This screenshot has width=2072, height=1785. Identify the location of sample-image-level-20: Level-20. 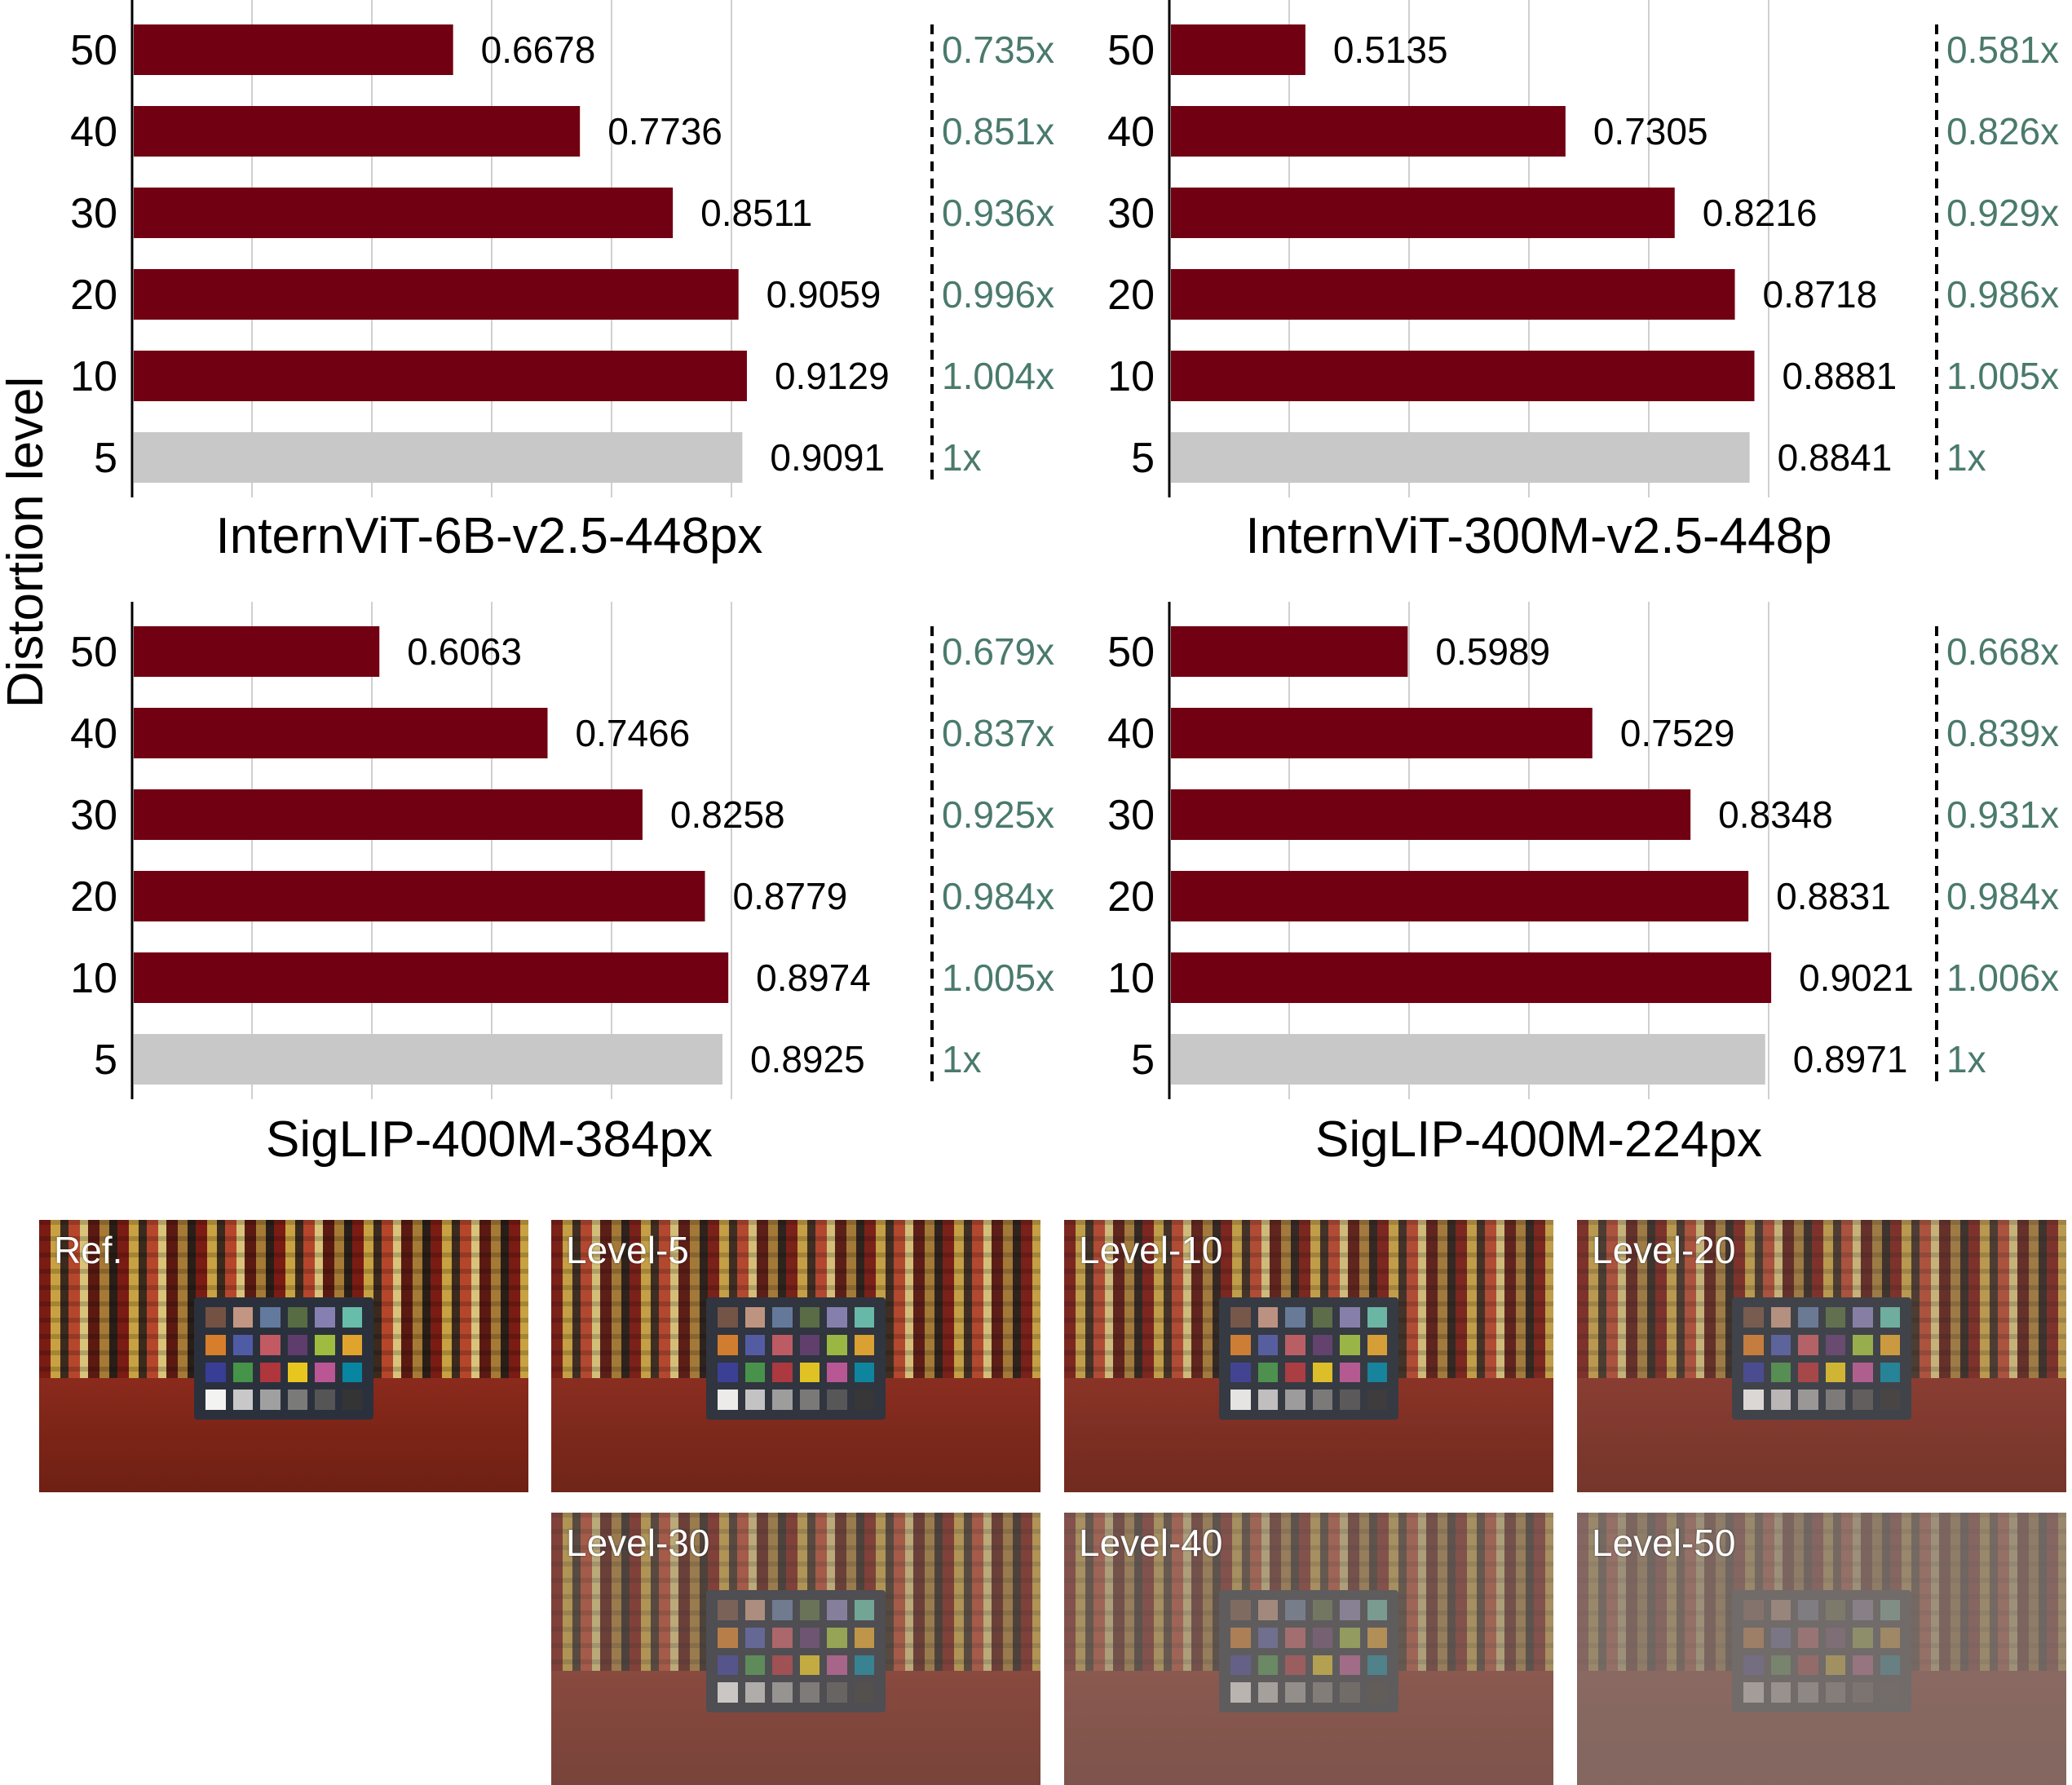
(1821, 1356).